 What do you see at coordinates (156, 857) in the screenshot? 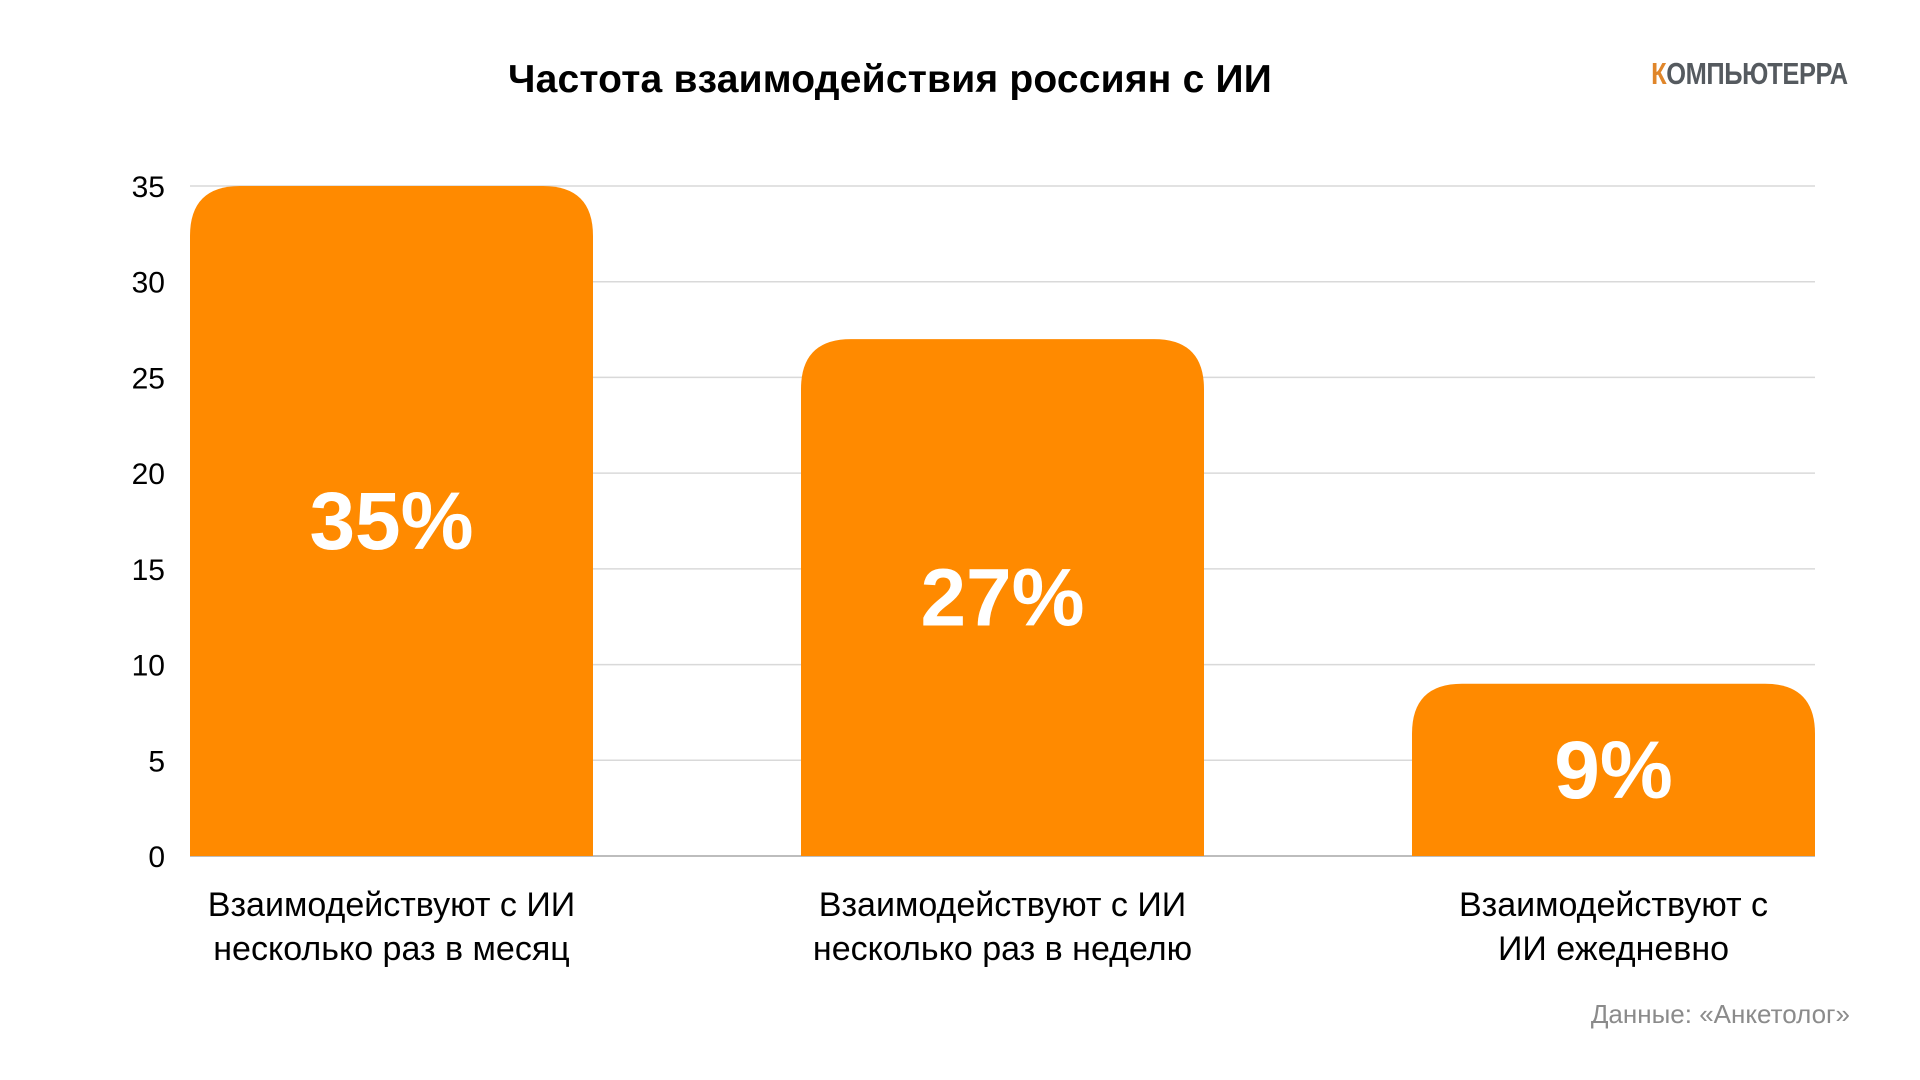
I see `y-tick-label: 0` at bounding box center [156, 857].